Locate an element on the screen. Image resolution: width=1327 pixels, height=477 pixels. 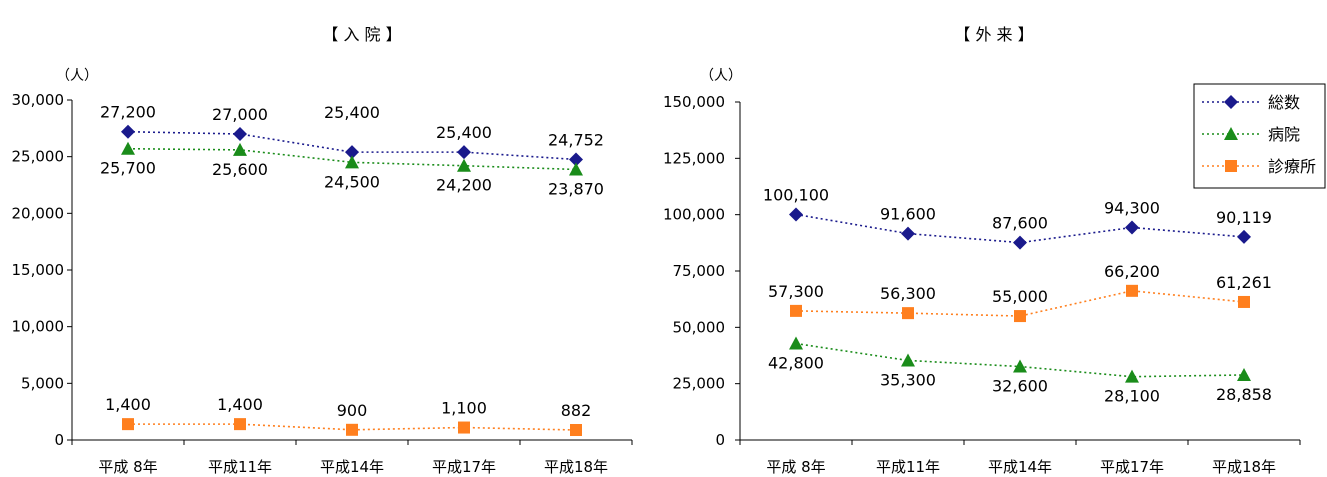
y-tick-label: 50,000 is located at coordinates (699, 327).